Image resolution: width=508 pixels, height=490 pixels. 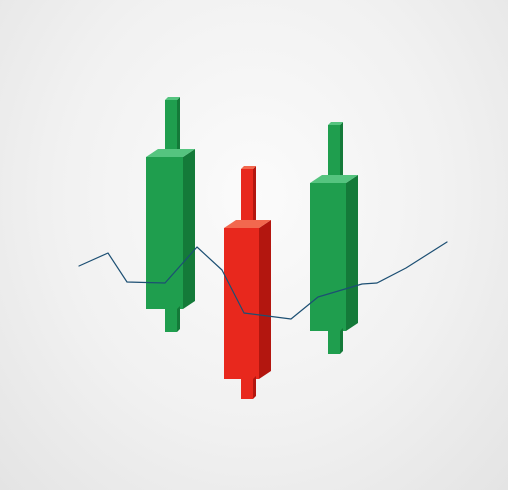 I want to click on candle-bullish-left, so click(x=170, y=214).